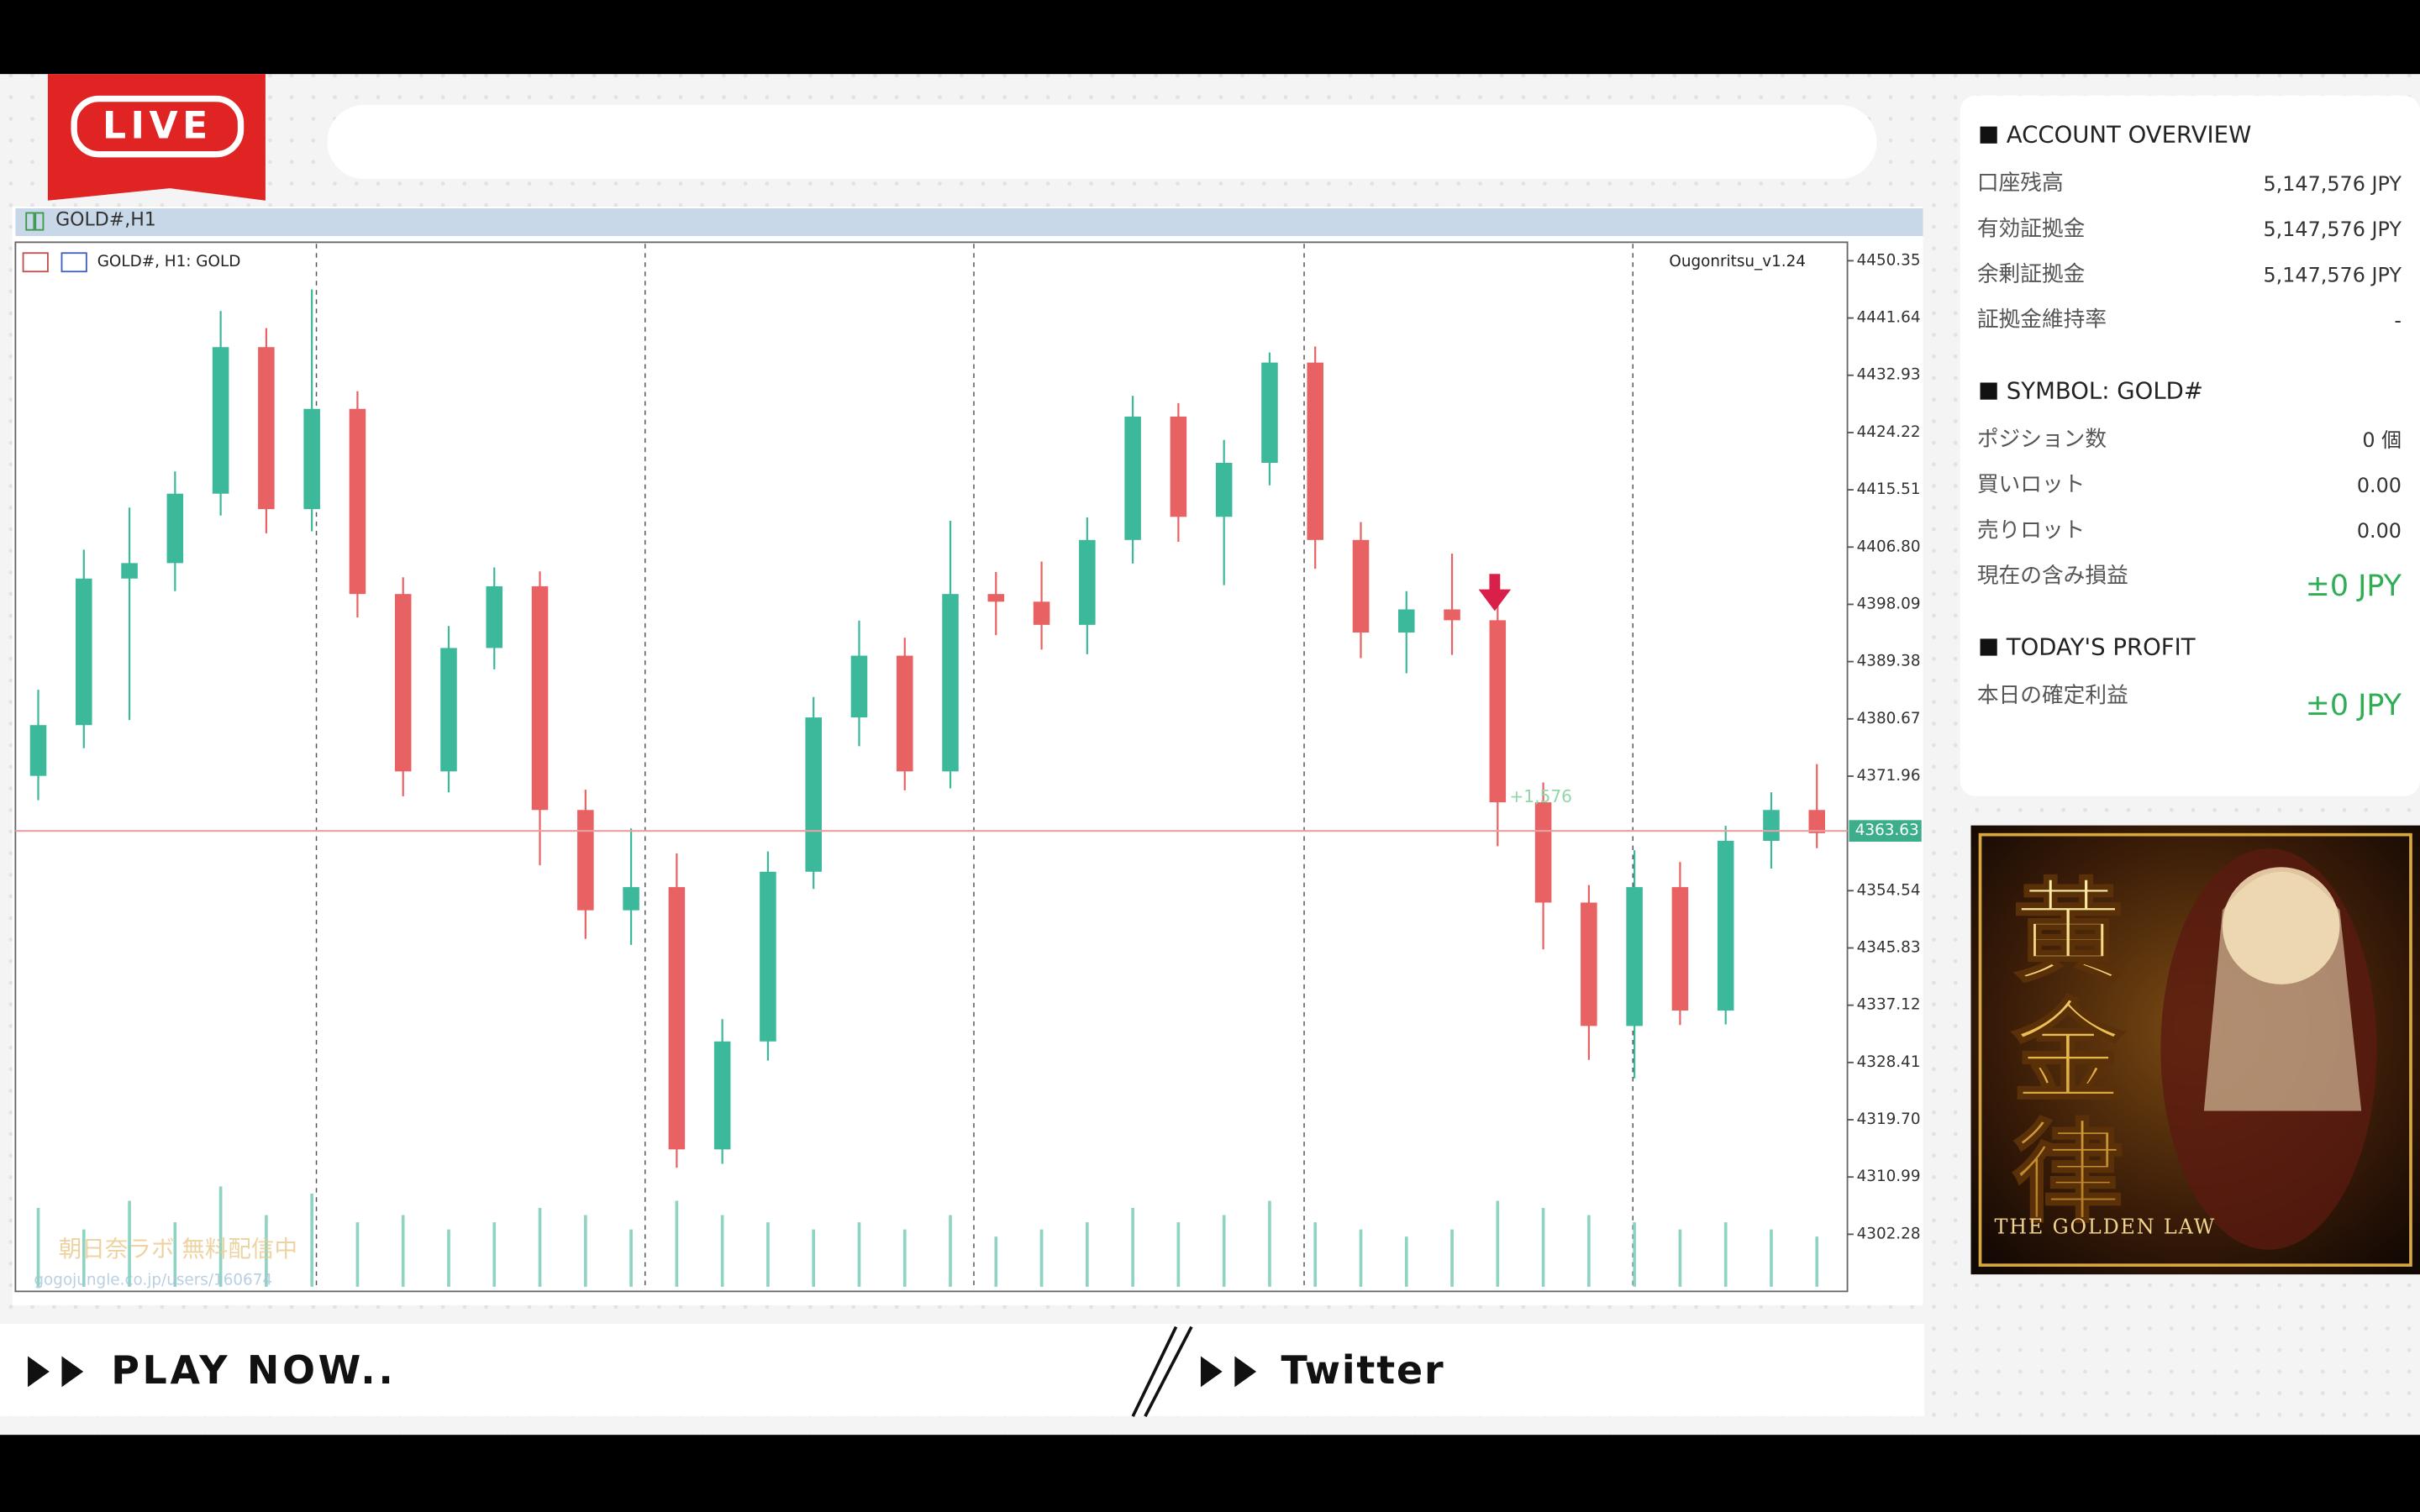  Describe the element at coordinates (1889, 890) in the screenshot. I see `y-tick-label: 4354.54` at that location.